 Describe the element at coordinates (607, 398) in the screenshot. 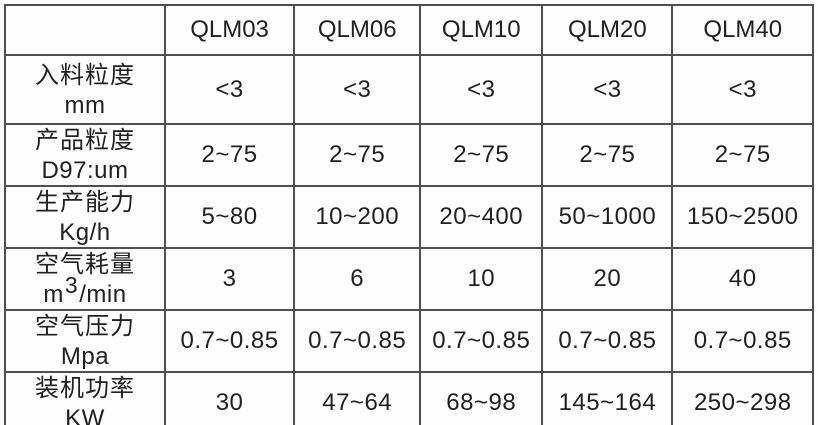

I see `cell-power-qlm20: 145~164` at that location.